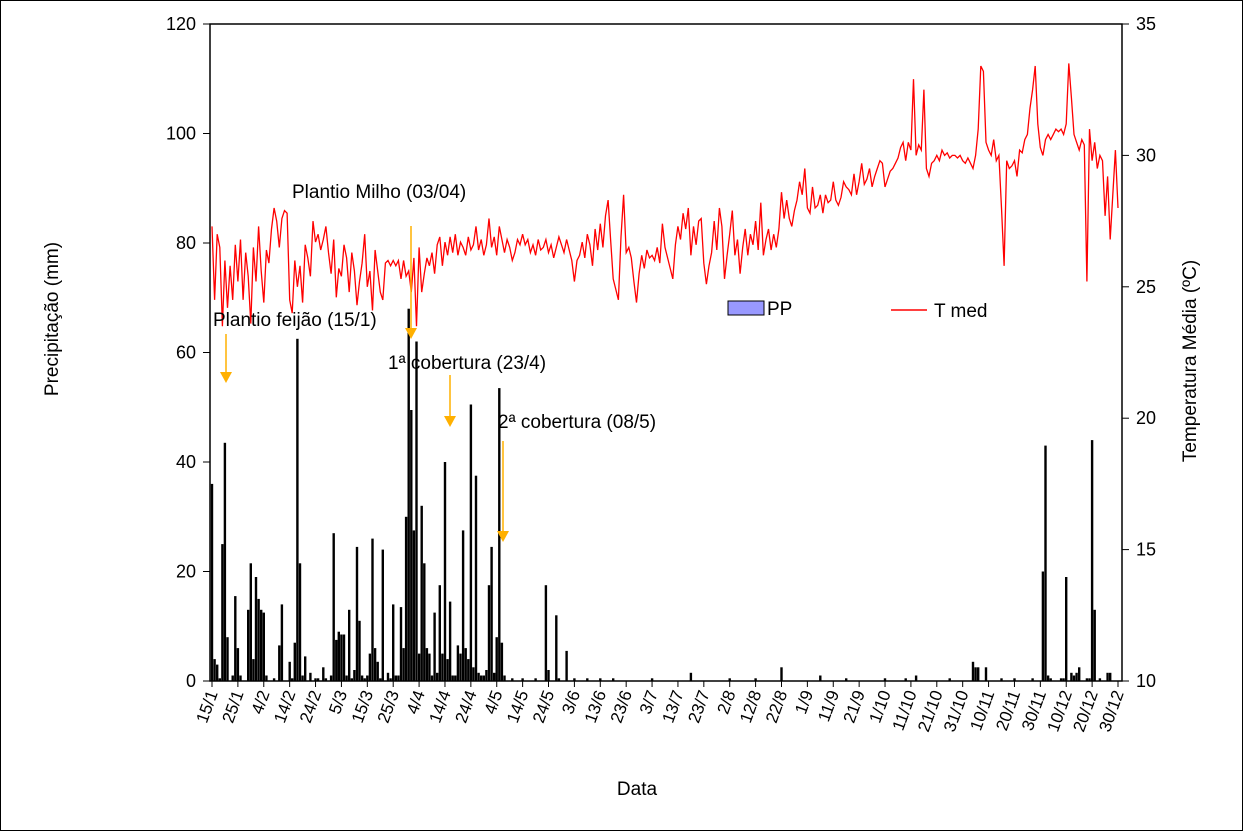  I want to click on x-tick-label: 25/1, so click(232, 707).